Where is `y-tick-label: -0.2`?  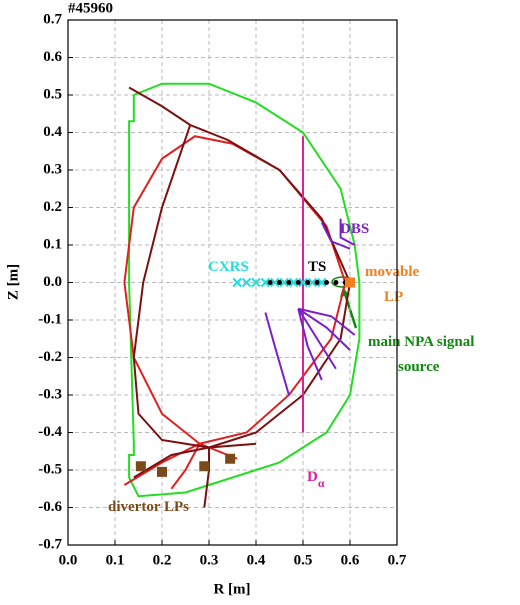 y-tick-label: -0.2 is located at coordinates (50, 357).